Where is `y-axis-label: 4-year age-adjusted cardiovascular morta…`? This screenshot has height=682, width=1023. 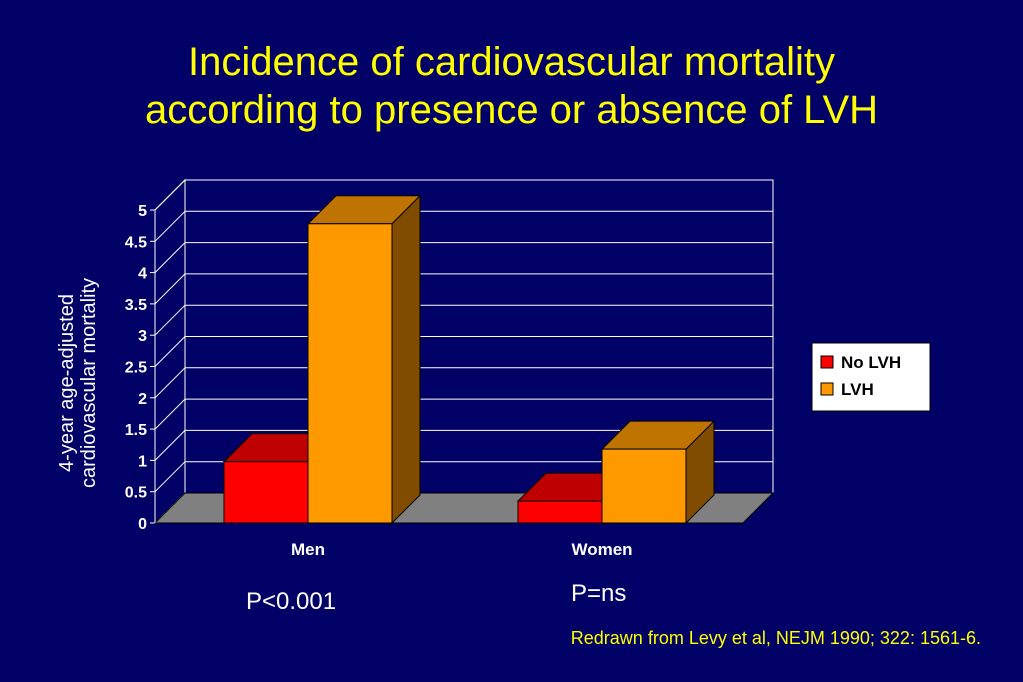 y-axis-label: 4-year age-adjusted cardiovascular morta… is located at coordinates (78, 383).